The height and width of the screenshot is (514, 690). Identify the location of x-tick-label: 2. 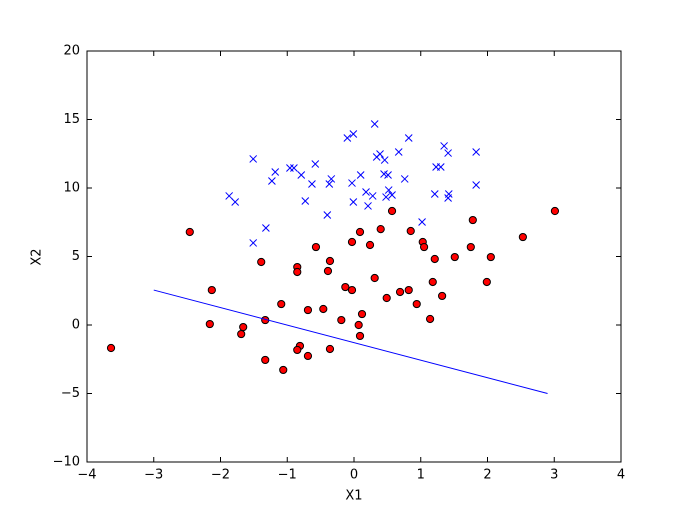
(487, 475).